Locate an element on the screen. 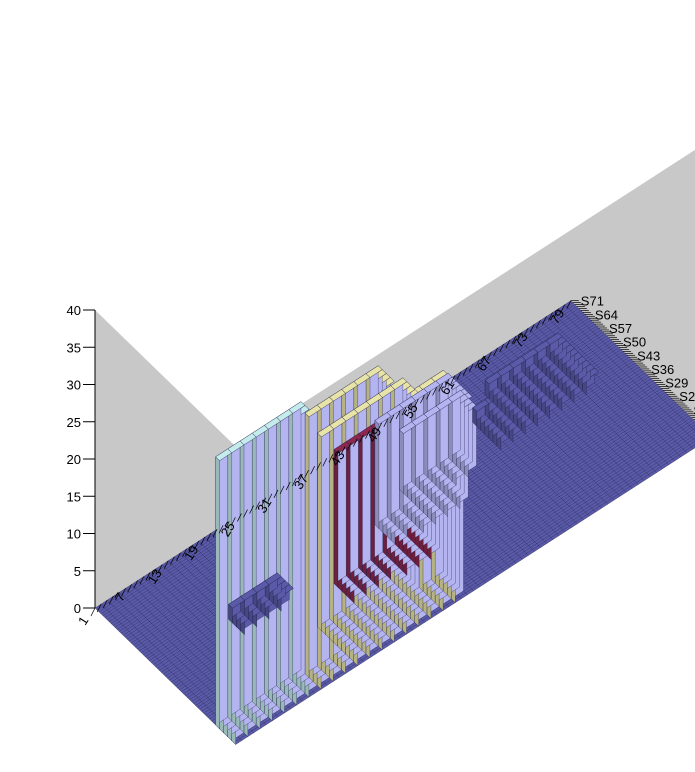  y-tick-label: S36 is located at coordinates (662, 369).